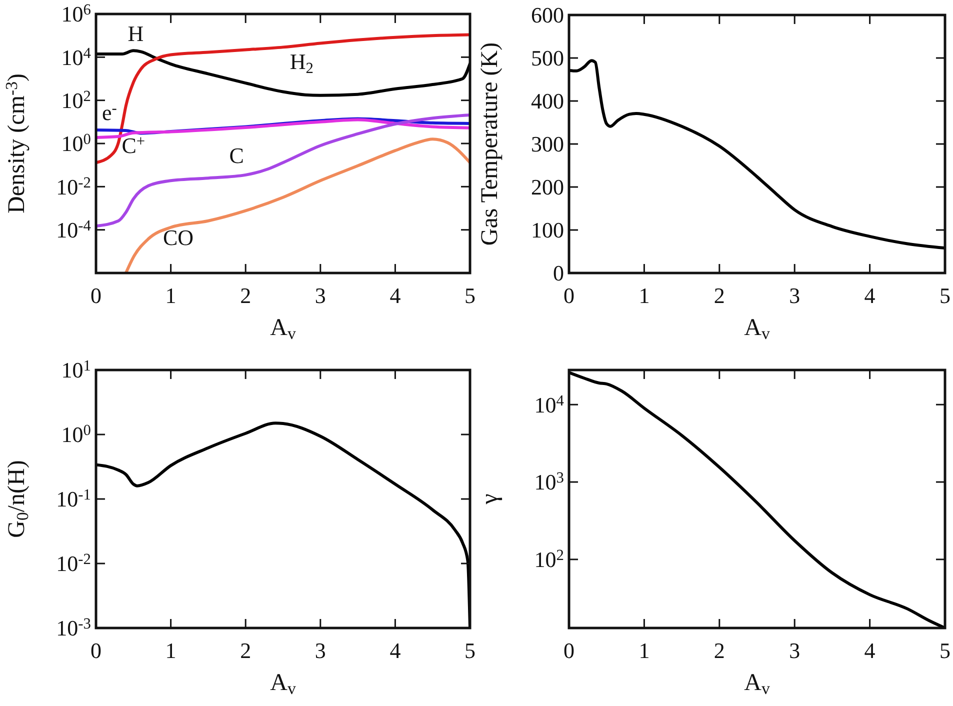 This screenshot has width=953, height=706. What do you see at coordinates (74, 230) in the screenshot?
I see `y-tick-label: 10$^{-4}$` at bounding box center [74, 230].